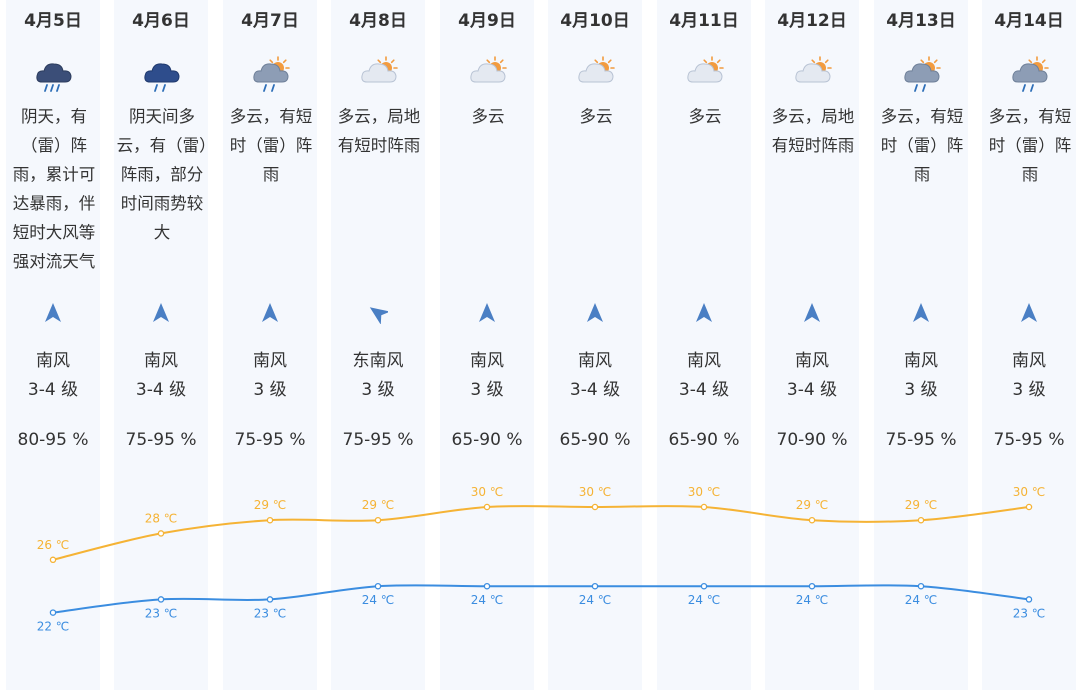 The height and width of the screenshot is (690, 1080). What do you see at coordinates (53, 440) in the screenshot?
I see `humidity: 80-95 %` at bounding box center [53, 440].